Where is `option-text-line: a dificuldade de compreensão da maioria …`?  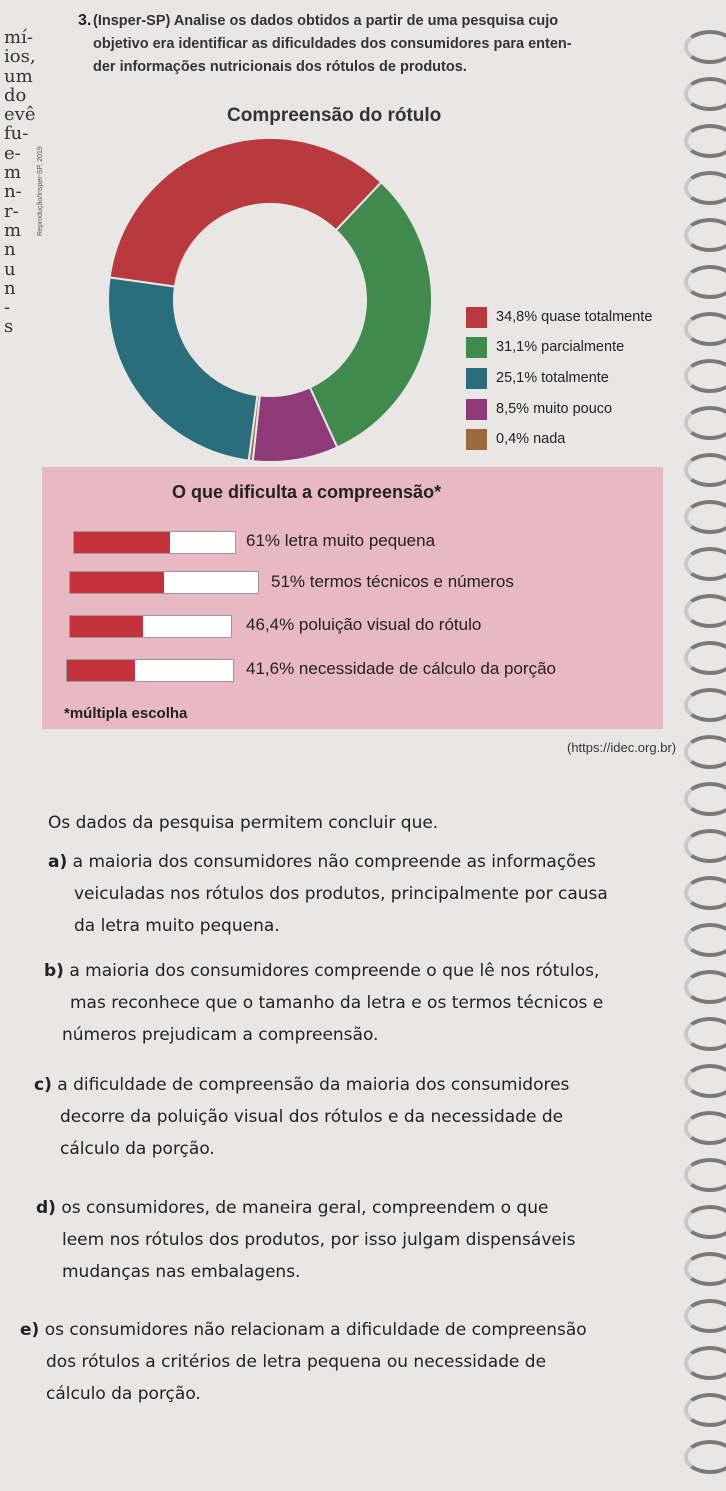
option-text-line: a dificuldade de compreensão da maioria … is located at coordinates (313, 1085).